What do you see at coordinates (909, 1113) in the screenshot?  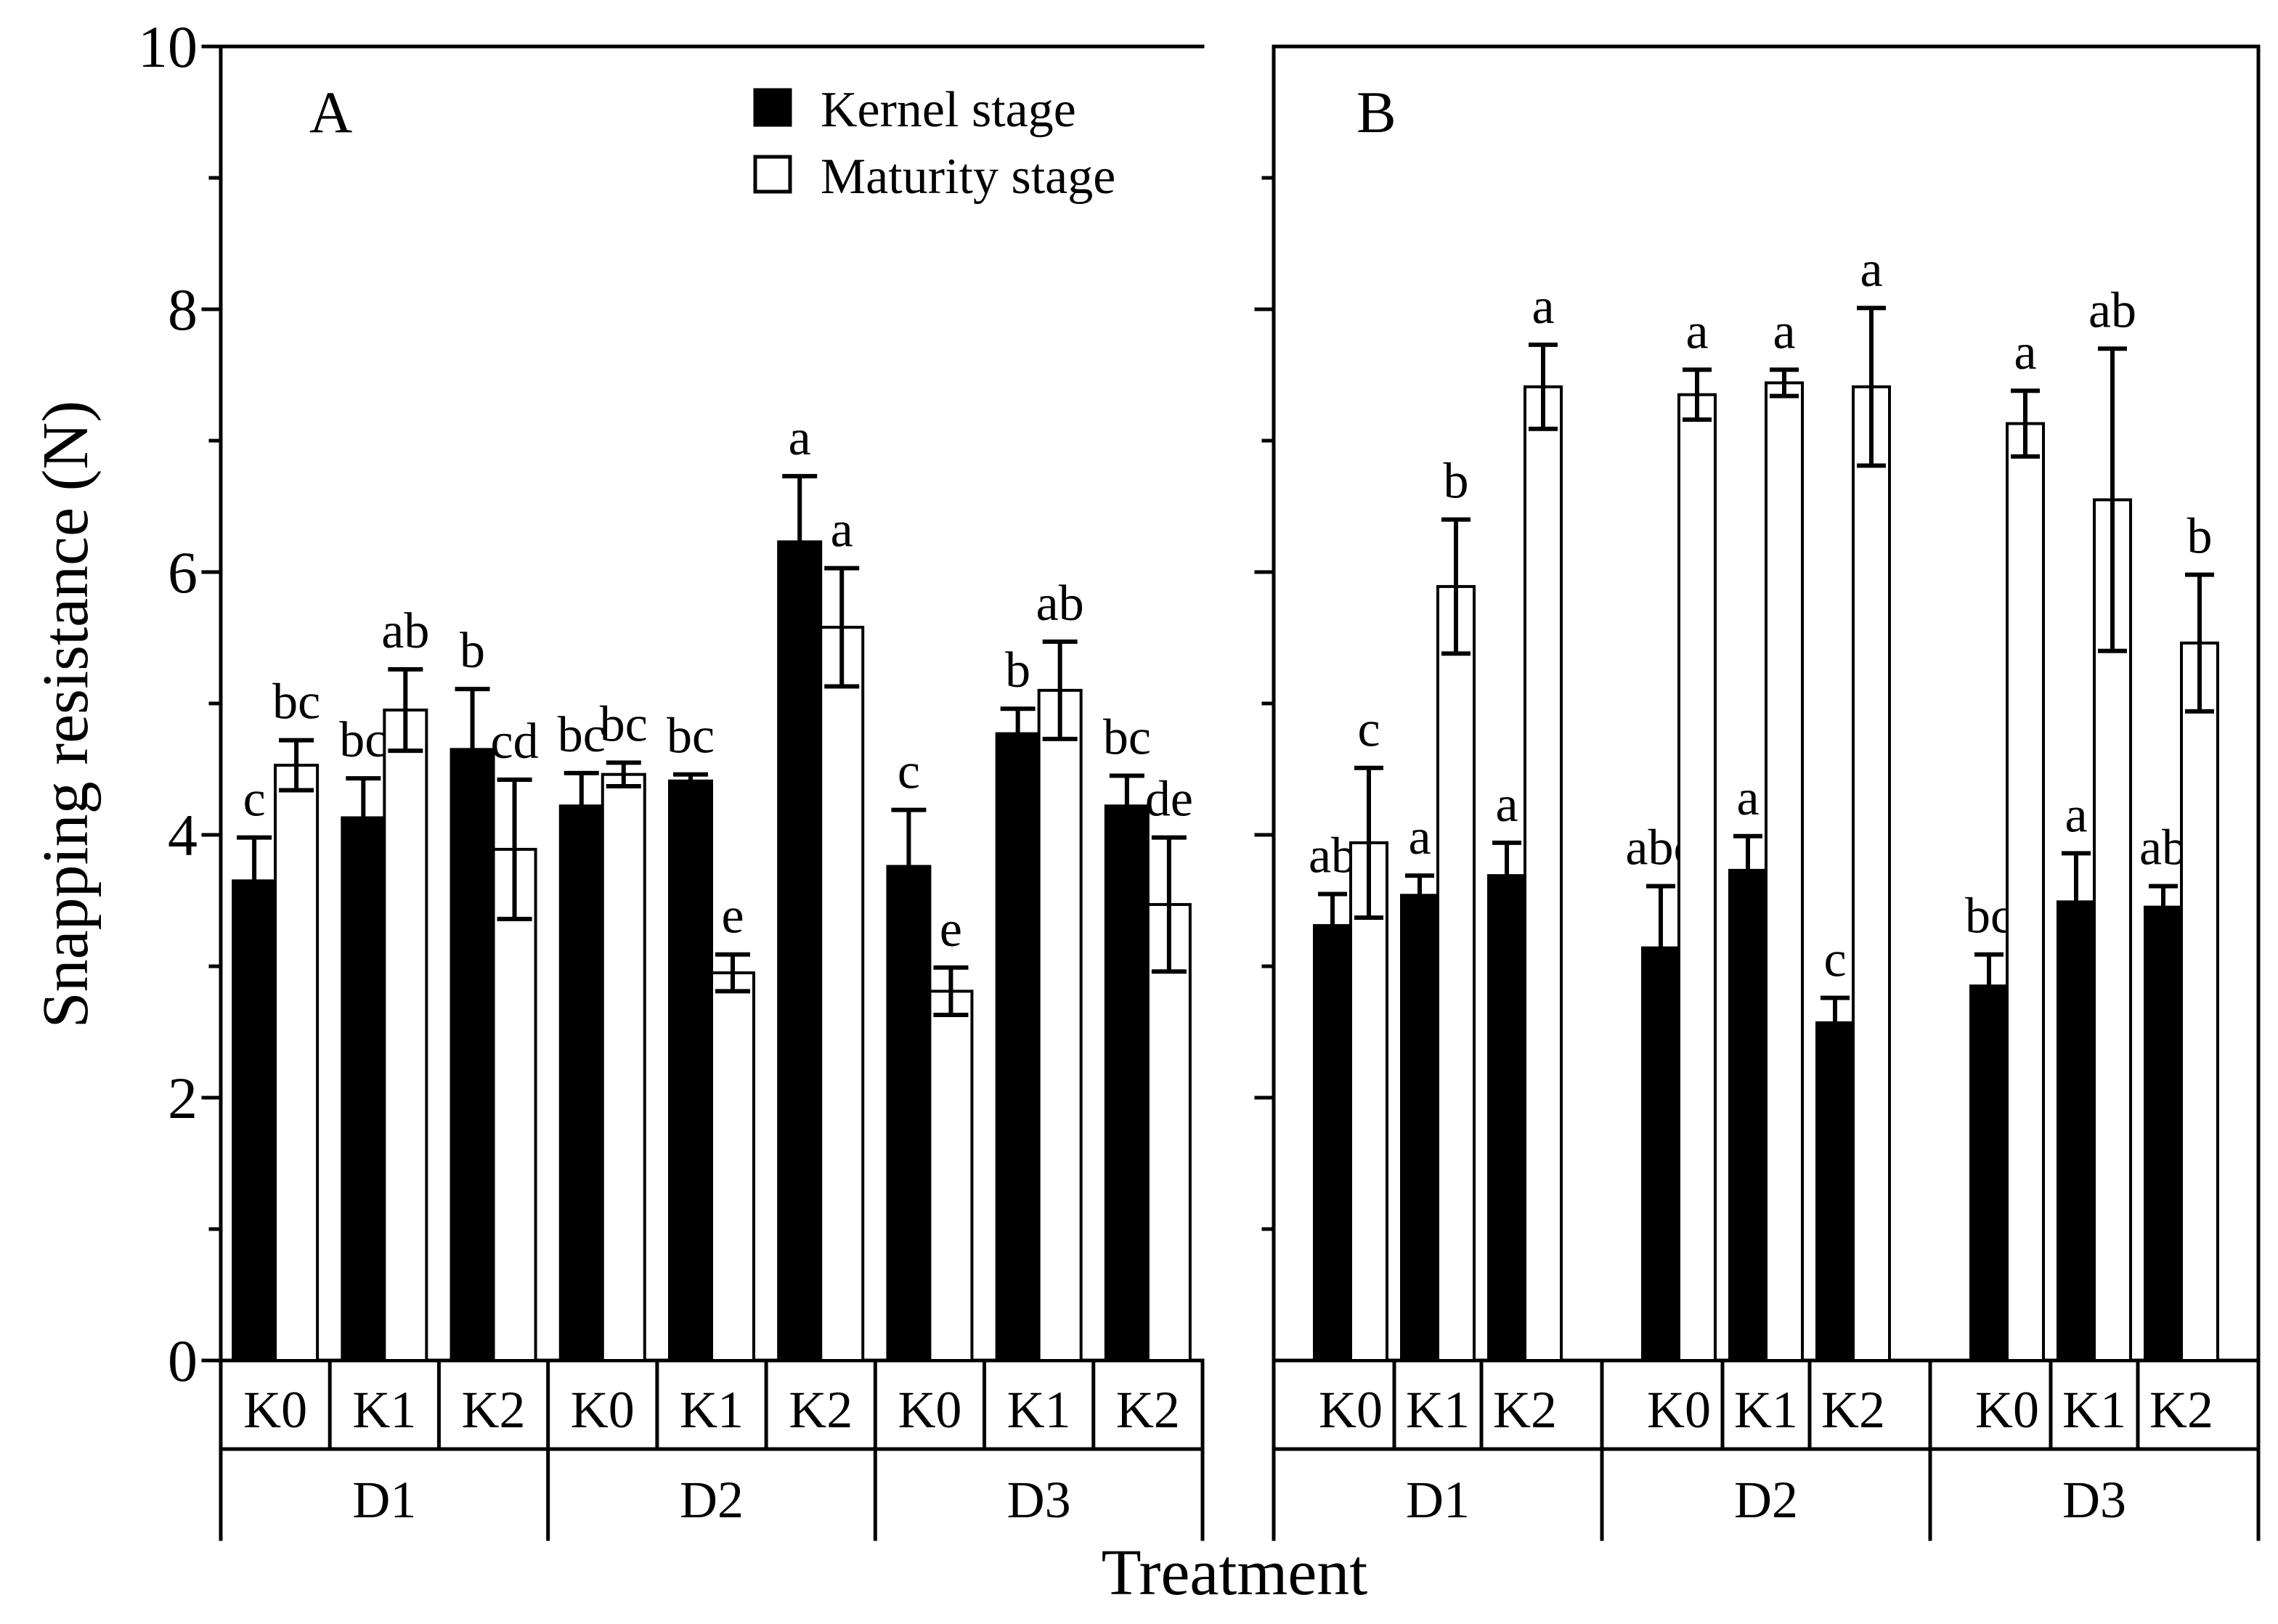 I see `bar-panel-a-d3-k0-kernel` at bounding box center [909, 1113].